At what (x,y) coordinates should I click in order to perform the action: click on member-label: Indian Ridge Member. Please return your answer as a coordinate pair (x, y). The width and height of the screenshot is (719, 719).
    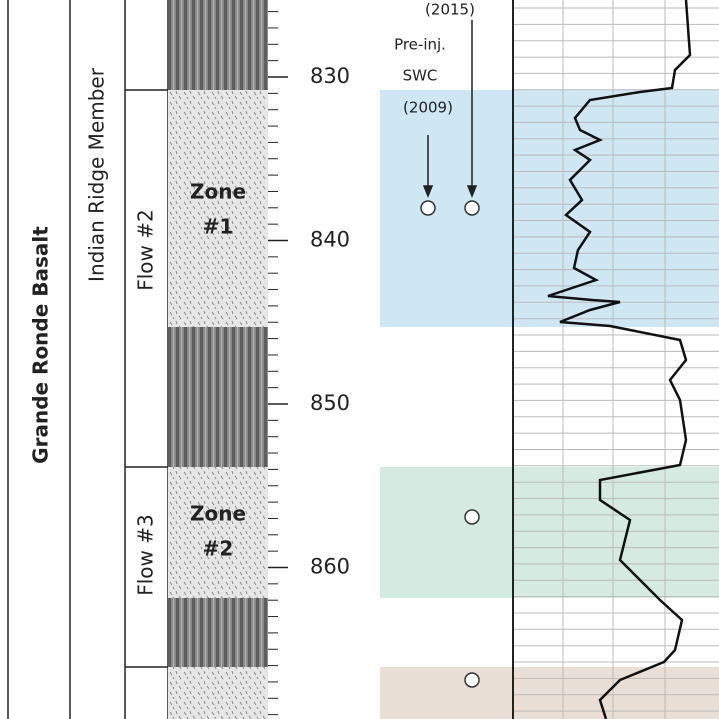
    Looking at the image, I should click on (97, 174).